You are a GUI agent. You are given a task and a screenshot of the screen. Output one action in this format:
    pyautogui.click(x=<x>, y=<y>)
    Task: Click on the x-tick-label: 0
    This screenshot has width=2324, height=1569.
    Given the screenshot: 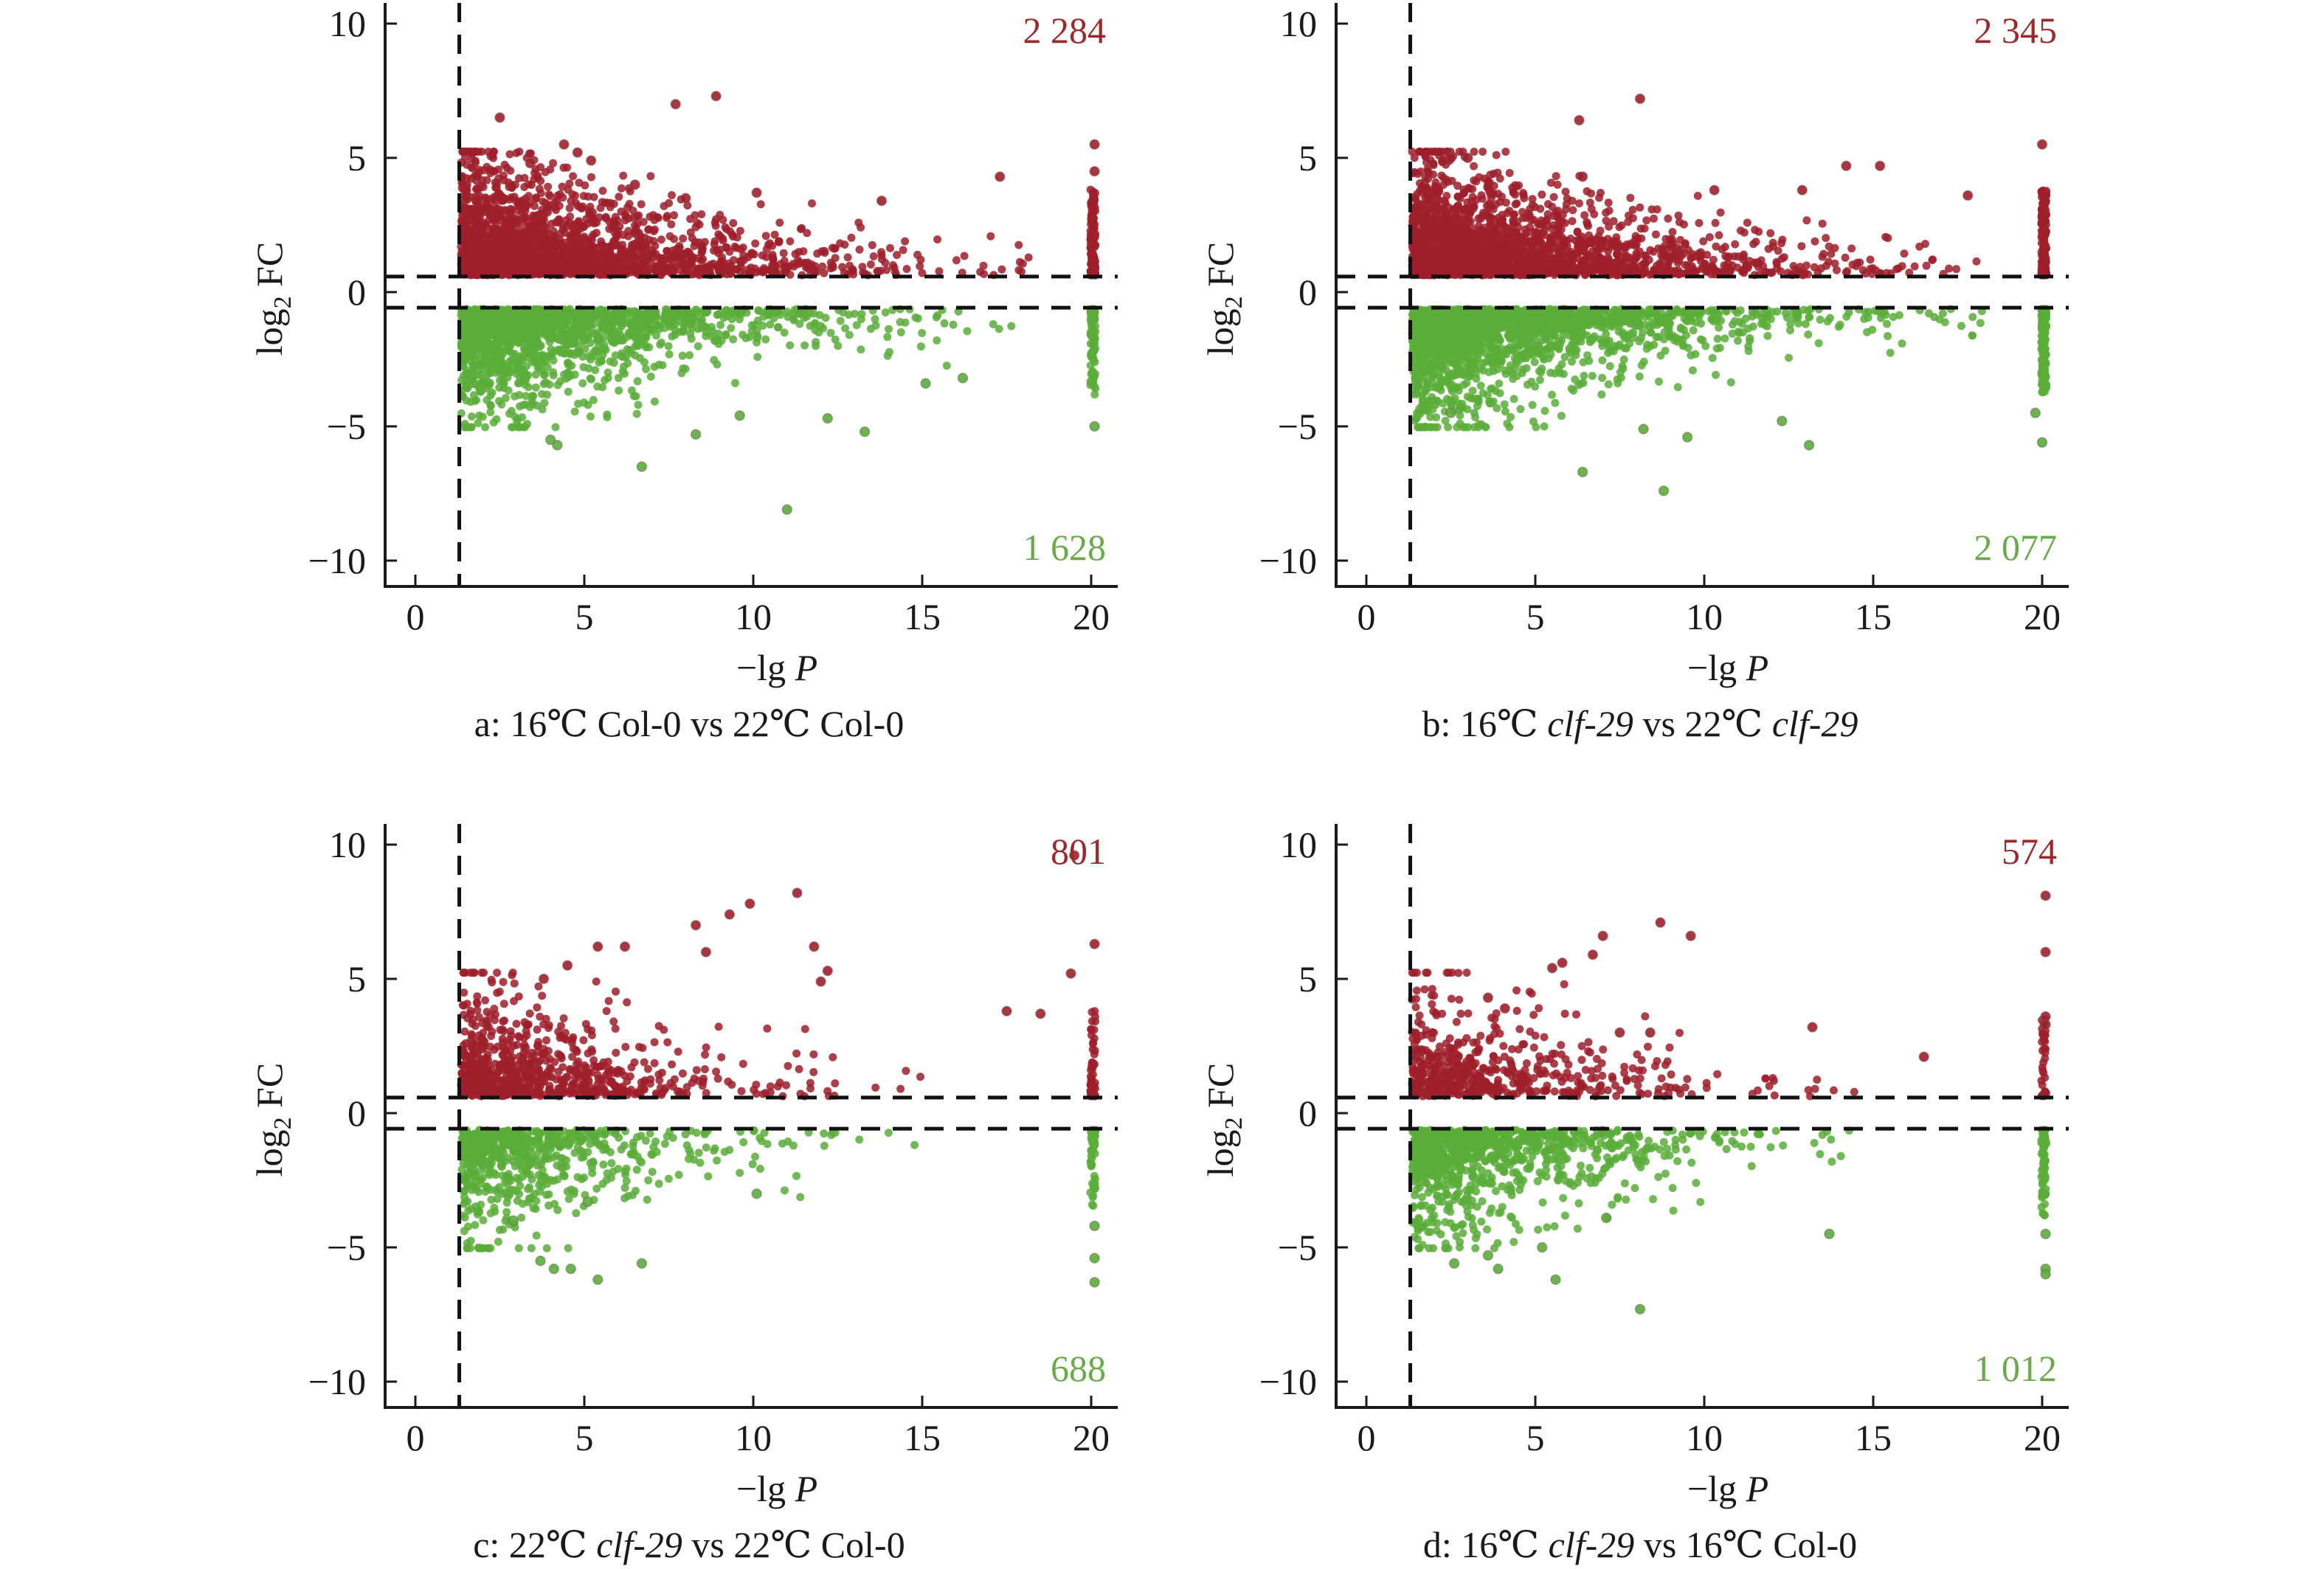 What is the action you would take?
    pyautogui.click(x=416, y=616)
    